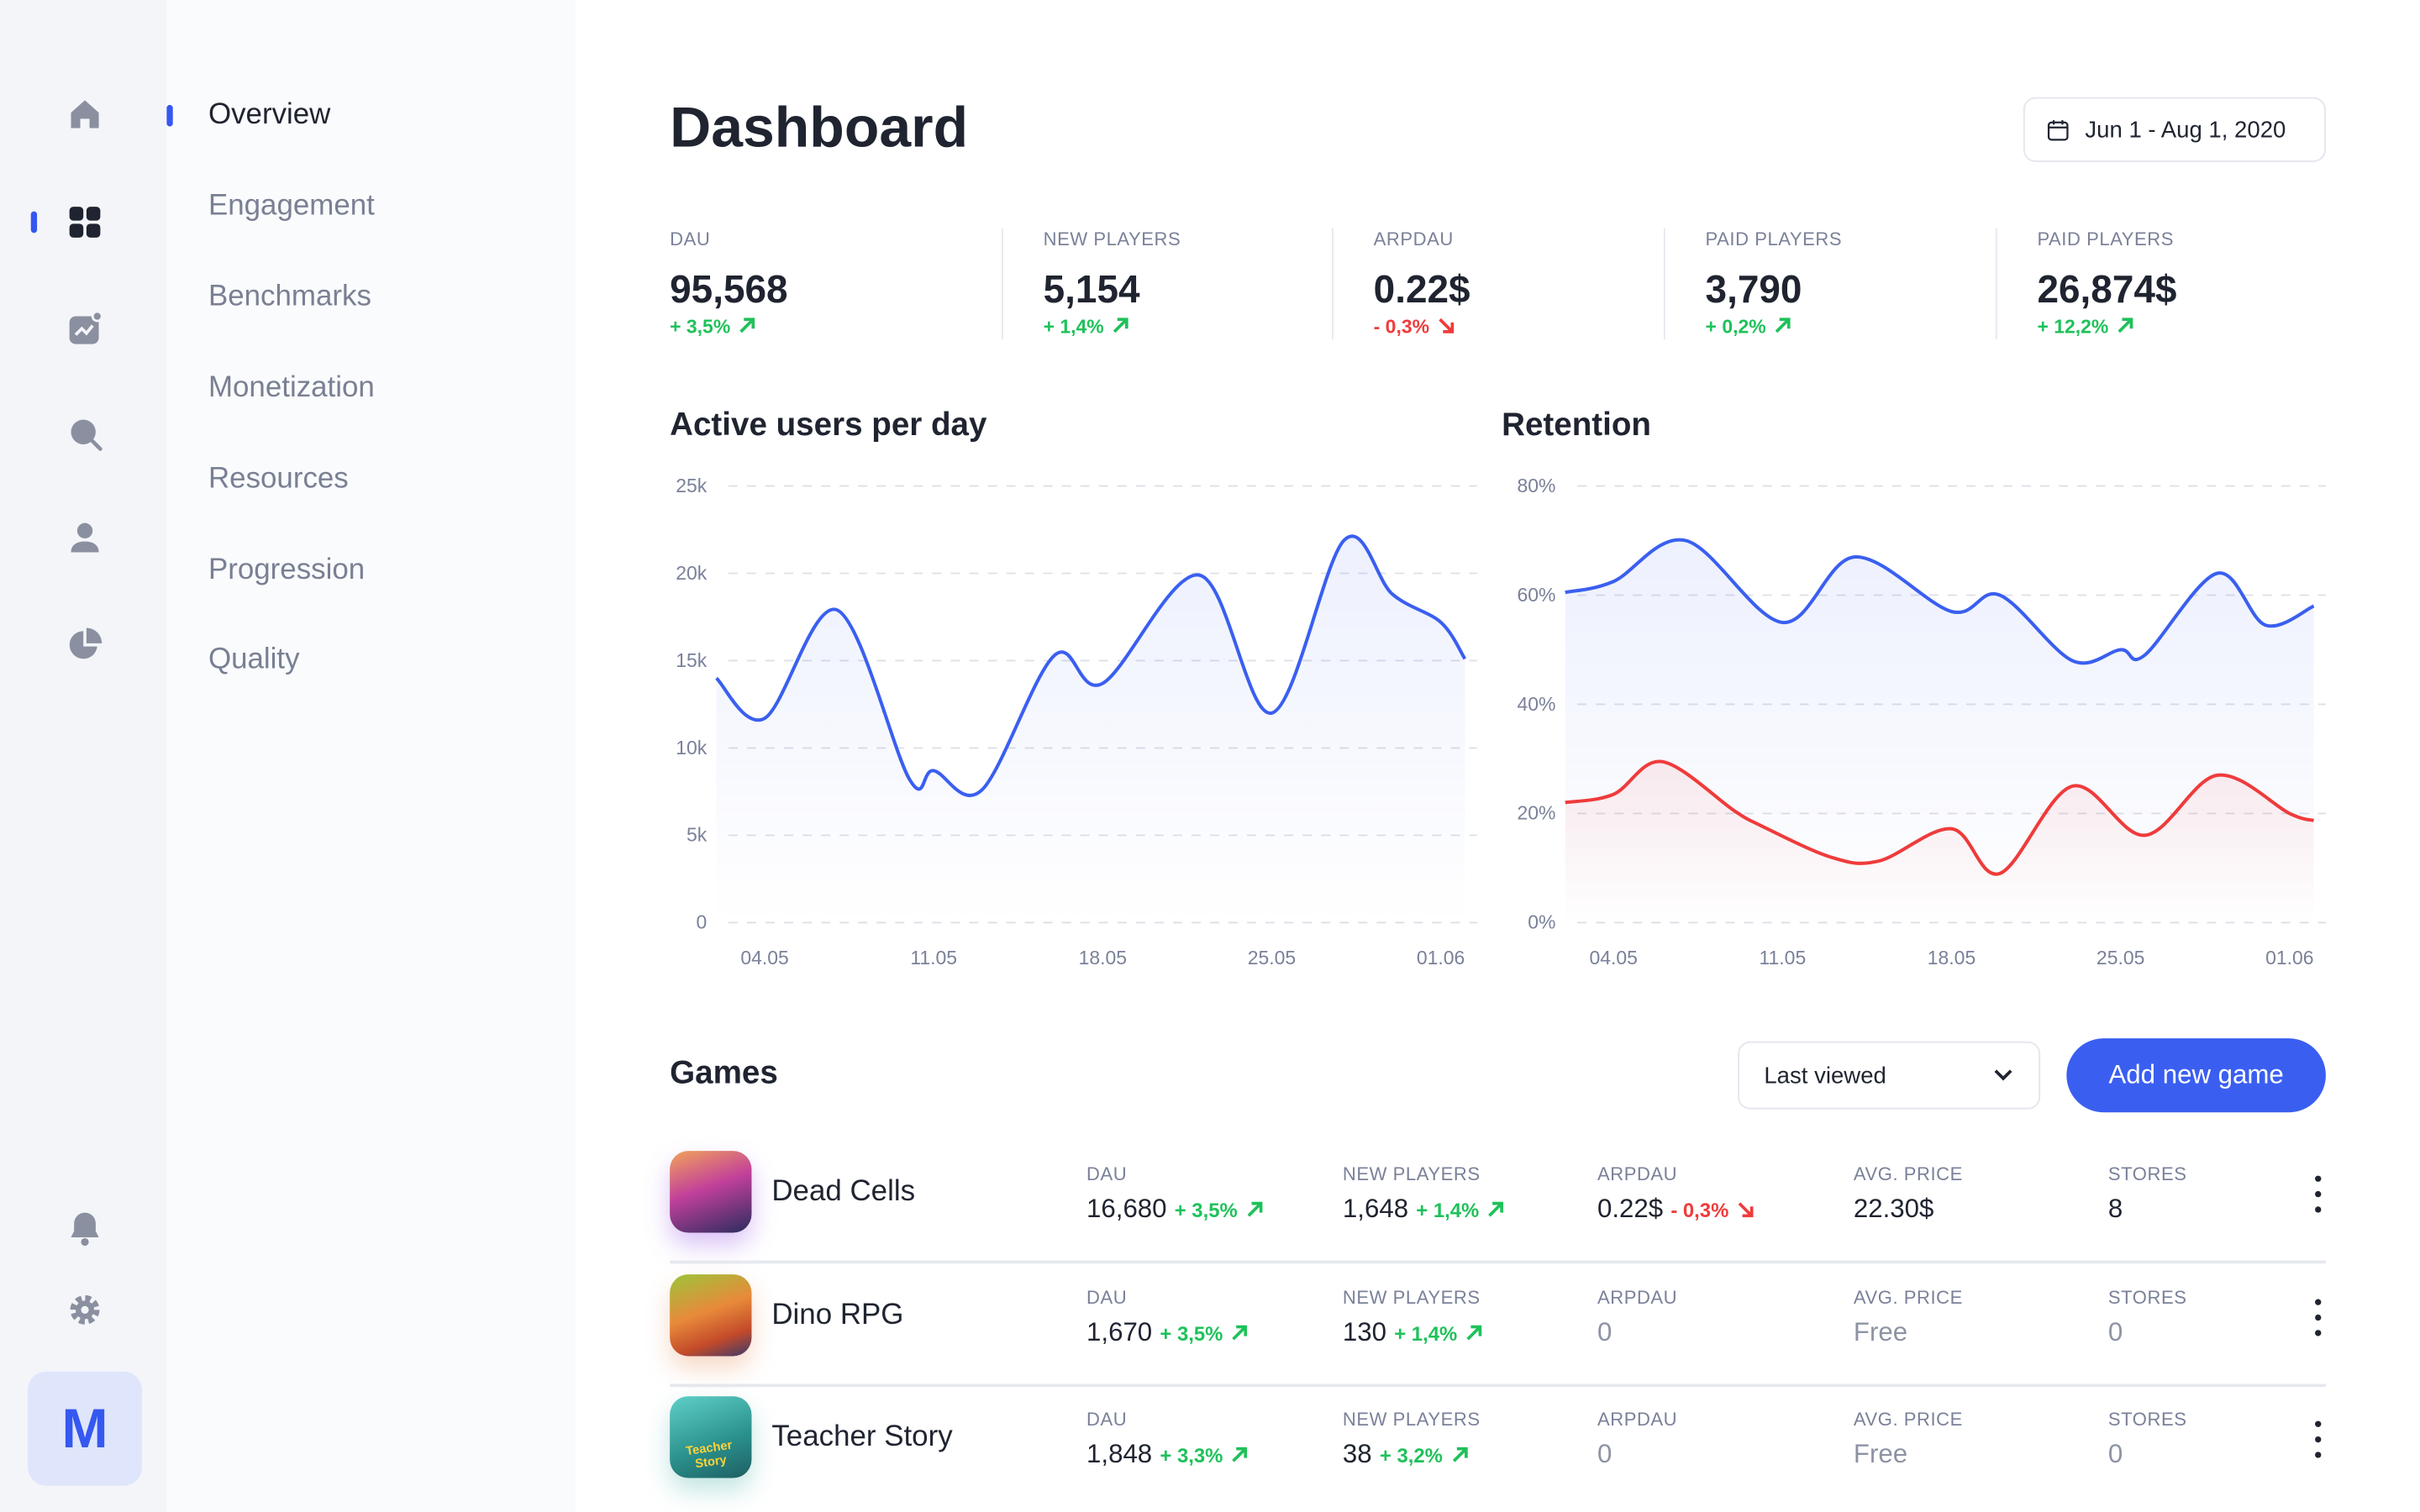 The width and height of the screenshot is (2420, 1512). Describe the element at coordinates (1536, 595) in the screenshot. I see `y-tick-label: 60%` at that location.